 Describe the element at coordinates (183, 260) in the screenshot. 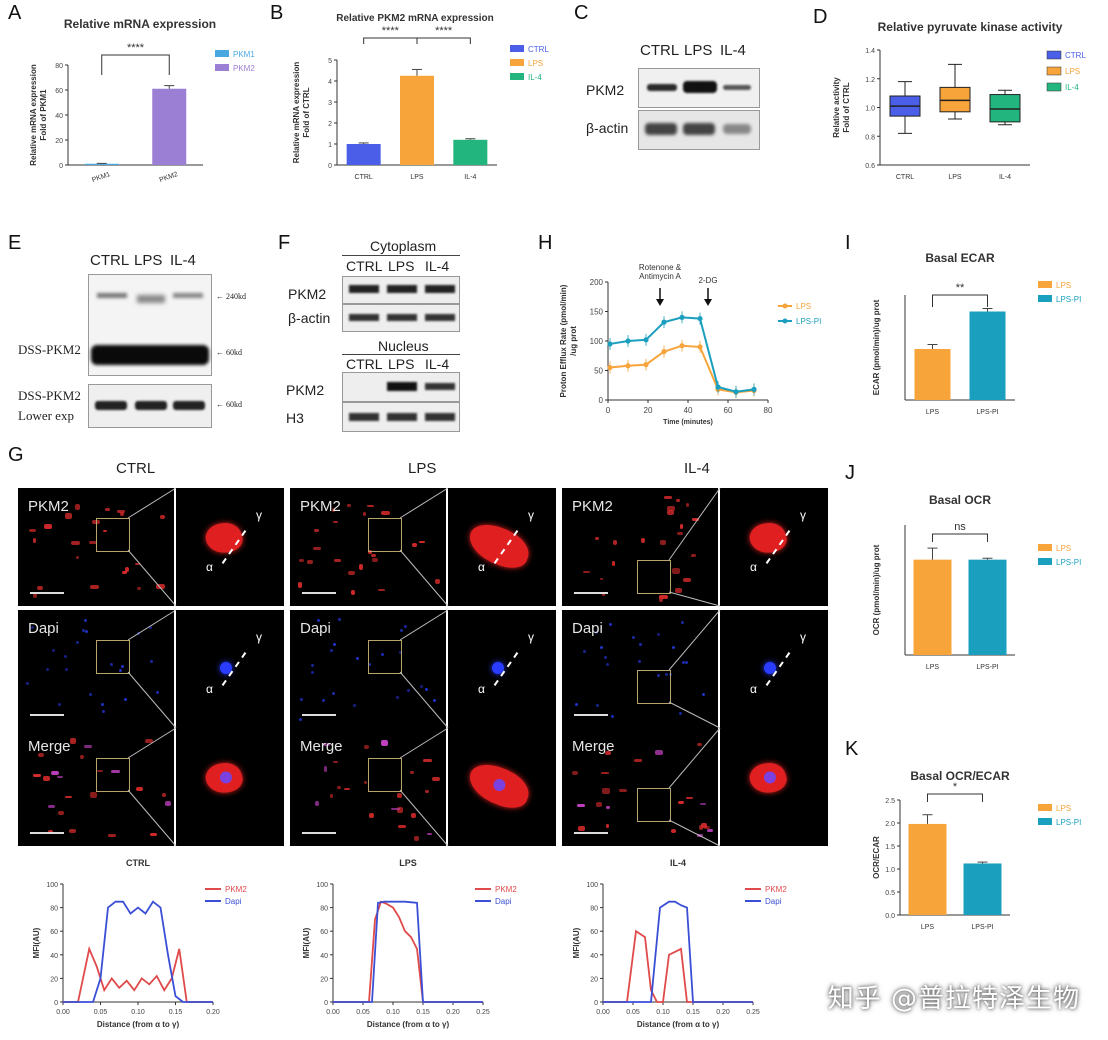

I see `blot-e-lane-il4: IL-4` at that location.